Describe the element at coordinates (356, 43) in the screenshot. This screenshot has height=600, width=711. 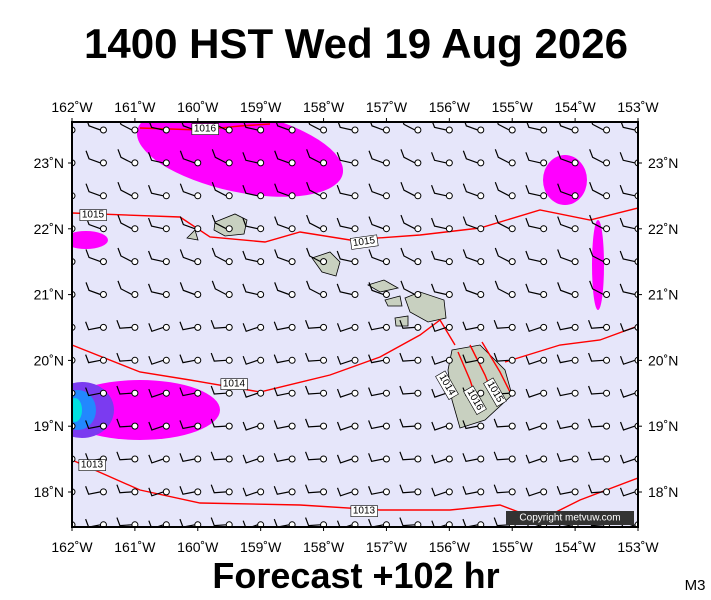
I see `title: 1400 HST Wed 19 Aug 2026` at that location.